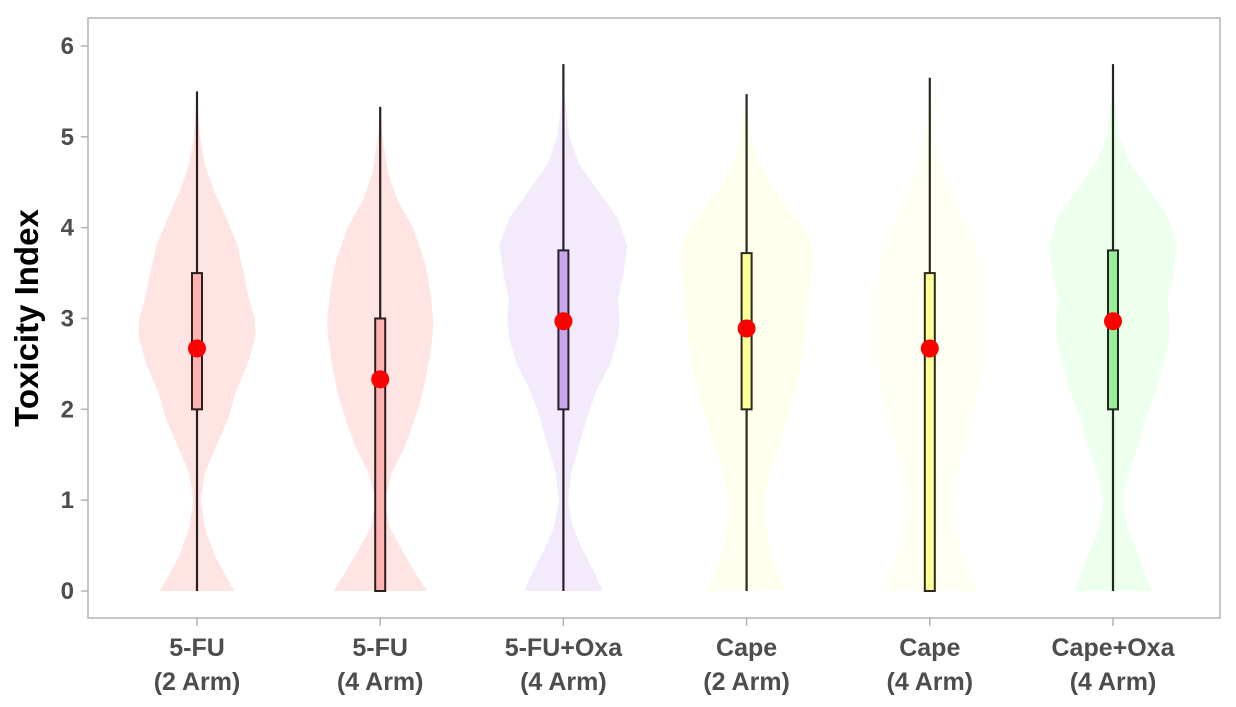 The image size is (1236, 707). Describe the element at coordinates (1114, 648) in the screenshot. I see `x-tick-label-line1: Cape+Oxa` at that location.